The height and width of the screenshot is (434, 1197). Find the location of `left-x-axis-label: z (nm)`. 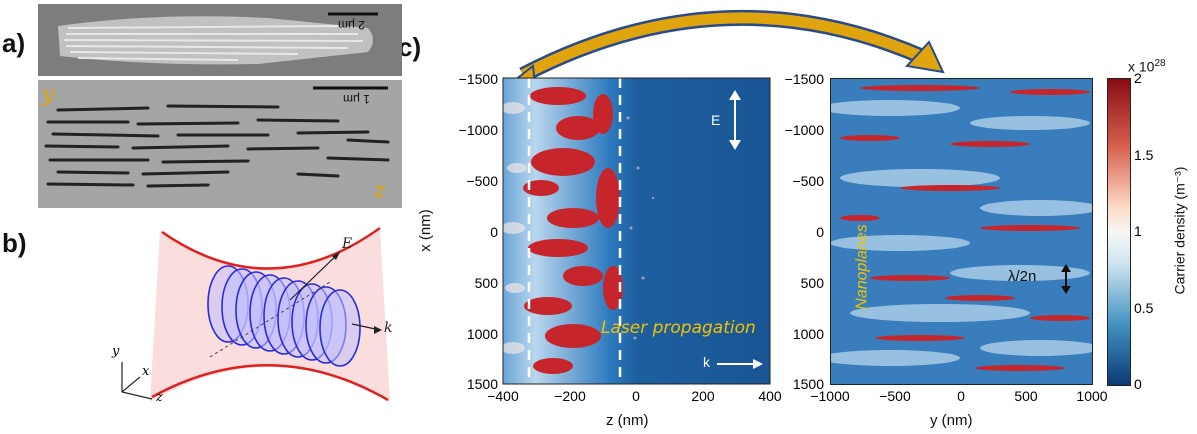

left-x-axis-label: z (nm) is located at coordinates (627, 420).